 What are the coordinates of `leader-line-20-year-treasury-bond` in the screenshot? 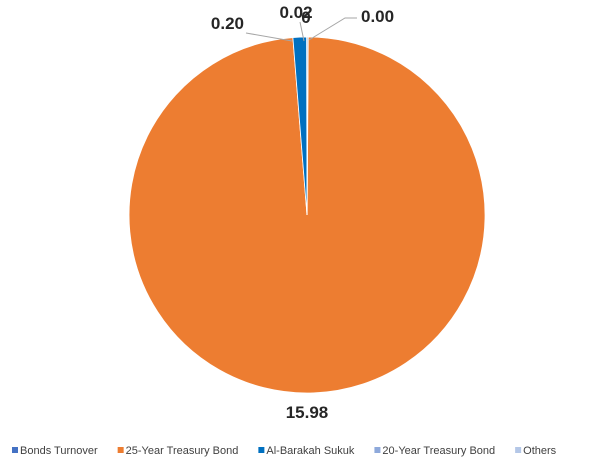 It's located at (302, 31).